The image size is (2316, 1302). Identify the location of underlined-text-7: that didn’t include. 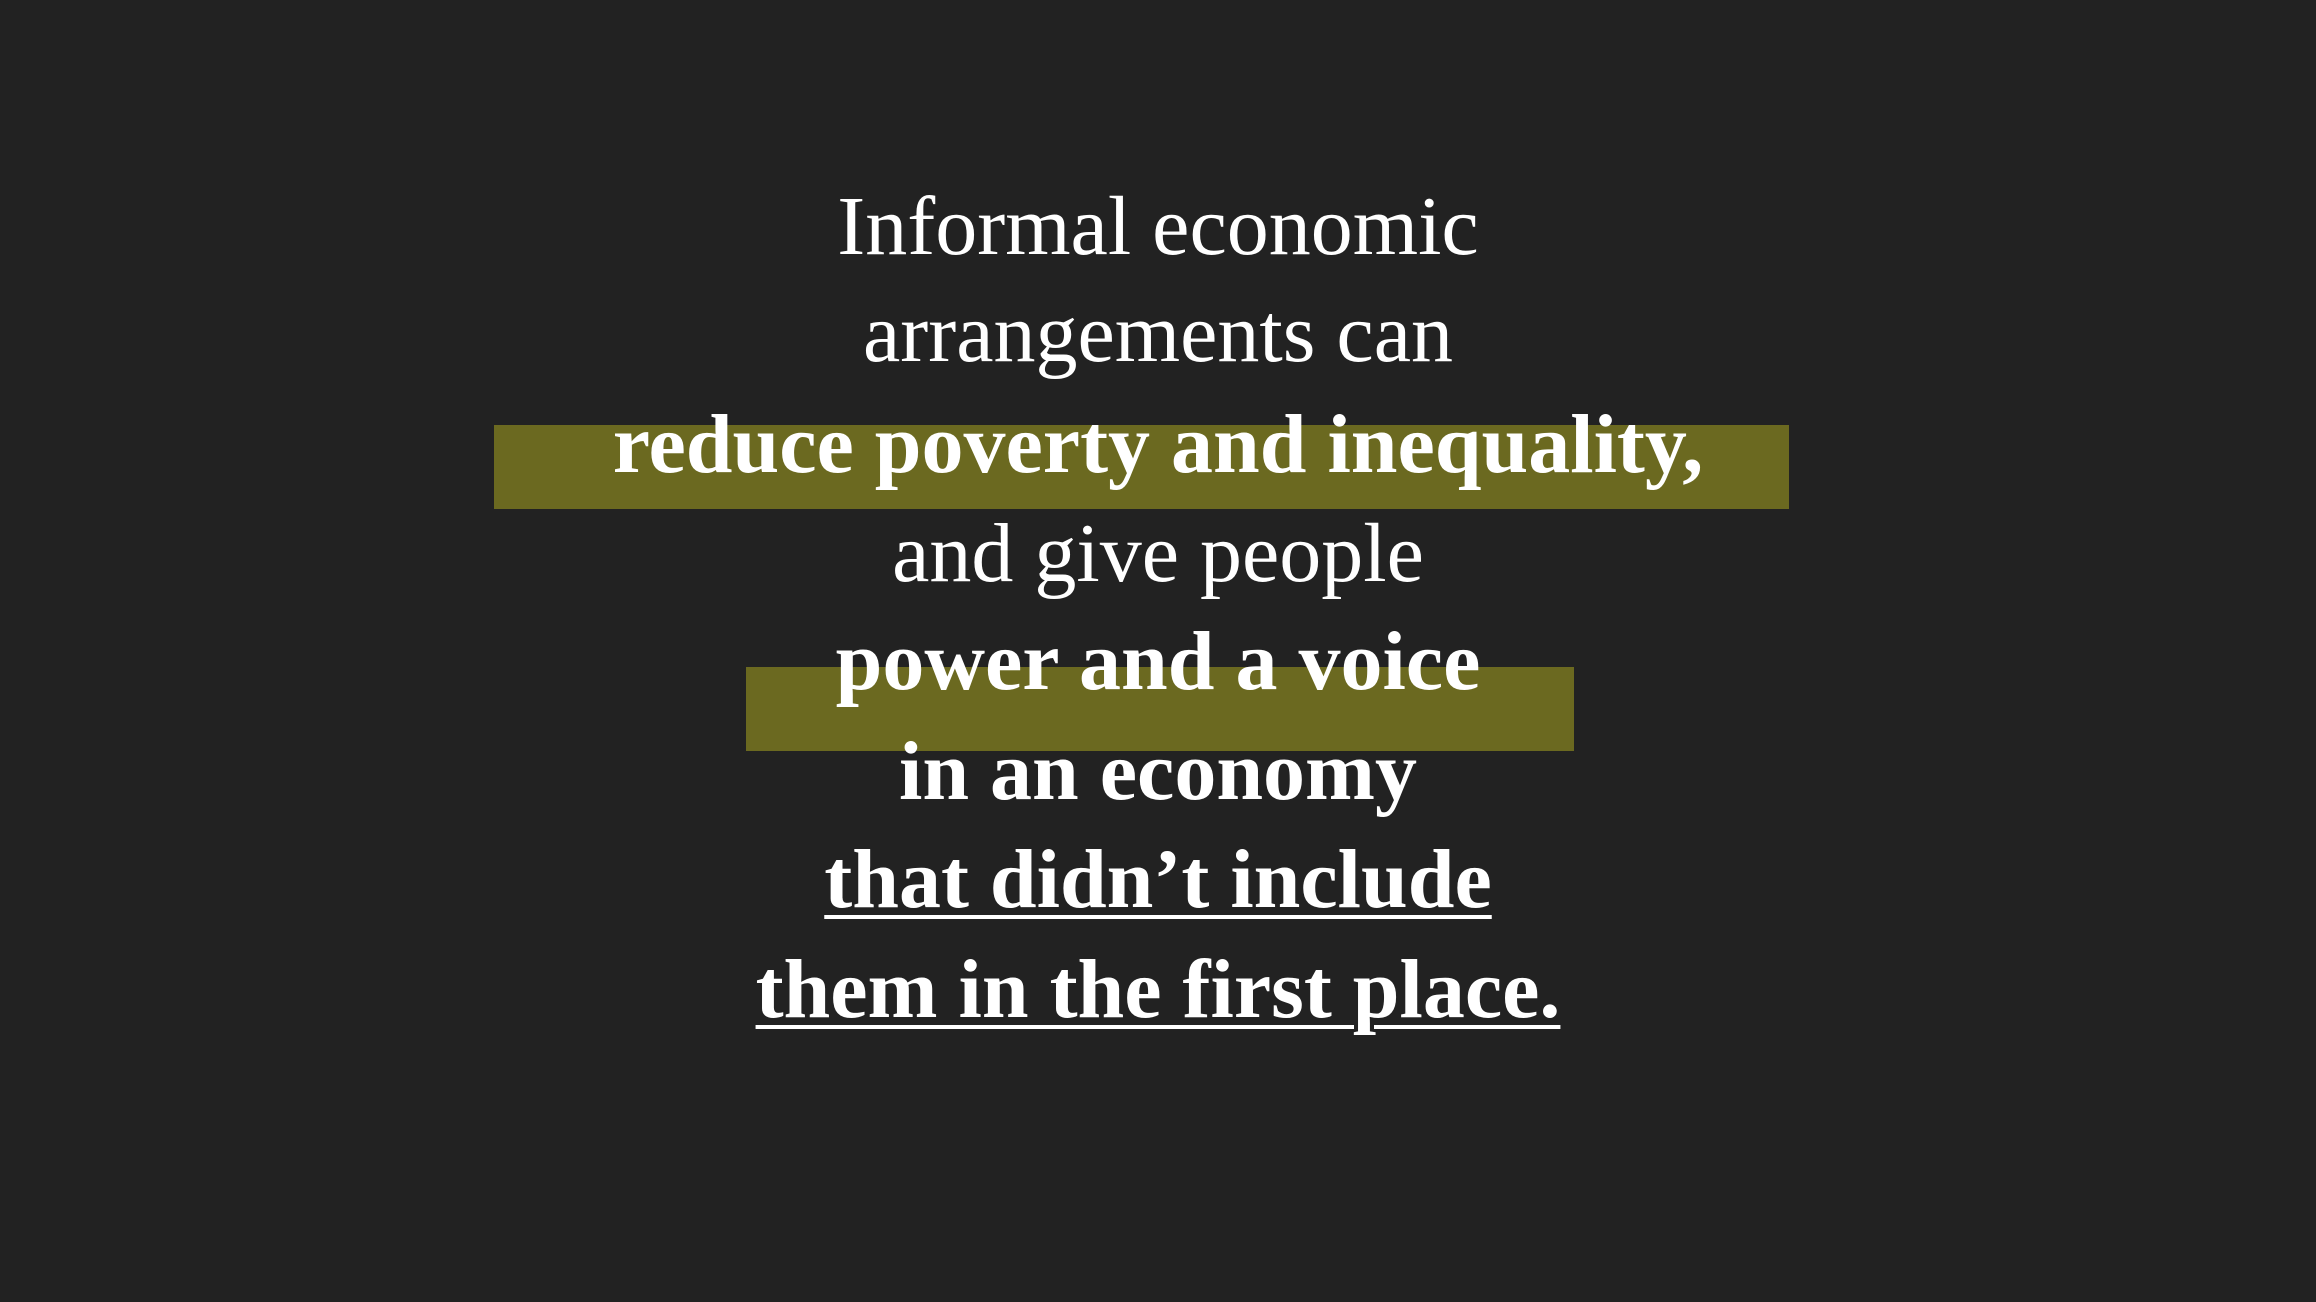
(1158, 879).